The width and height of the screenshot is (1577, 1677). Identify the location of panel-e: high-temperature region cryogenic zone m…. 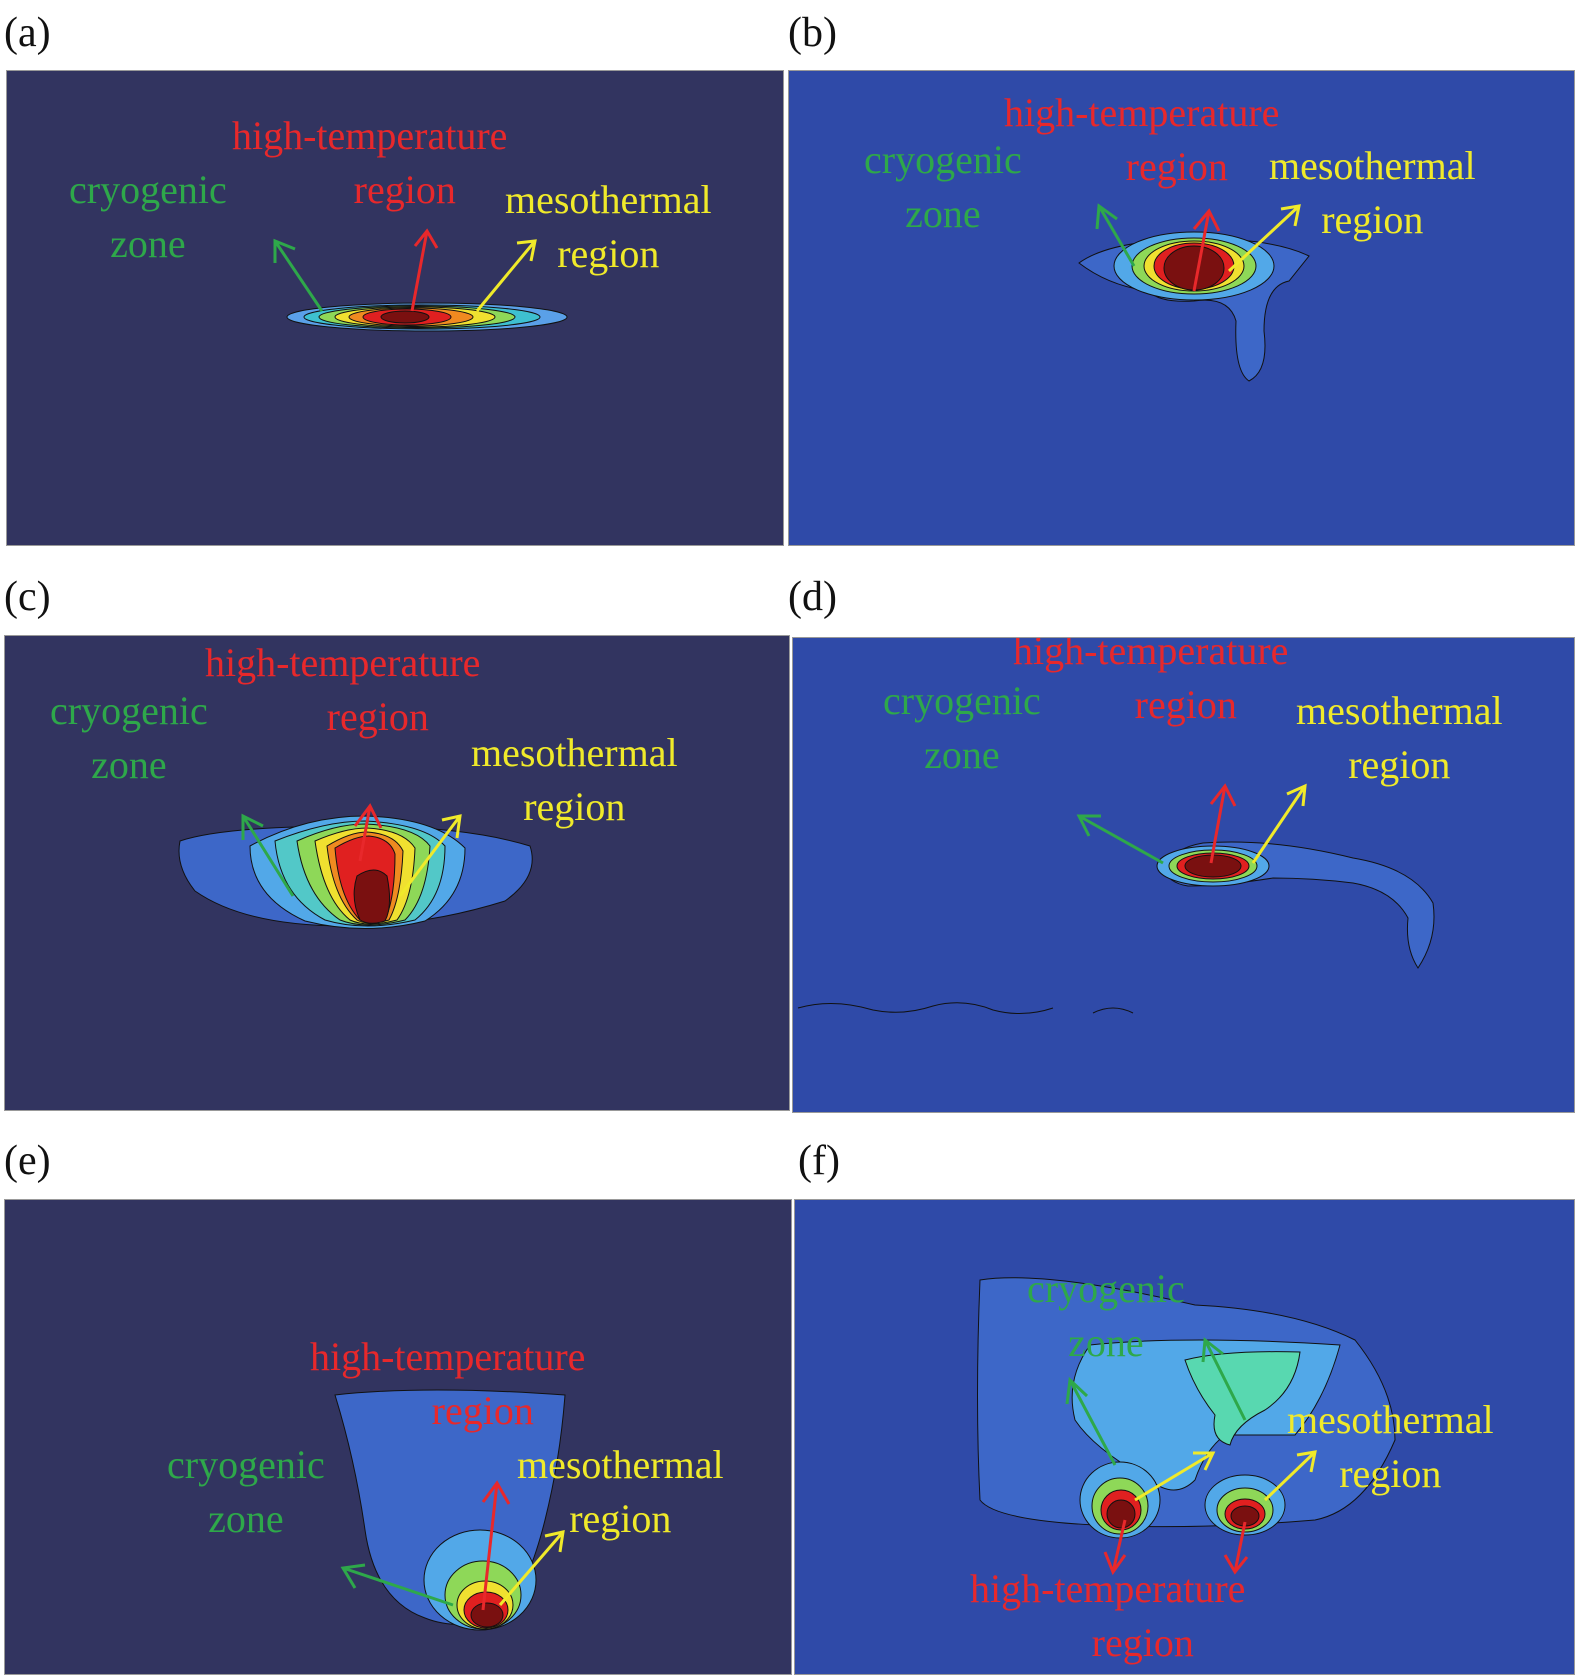
(398, 1437).